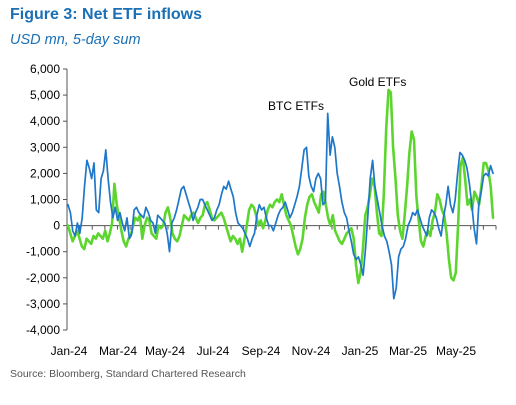 The image size is (516, 405). I want to click on x-tick-label: Jan-25, so click(360, 351).